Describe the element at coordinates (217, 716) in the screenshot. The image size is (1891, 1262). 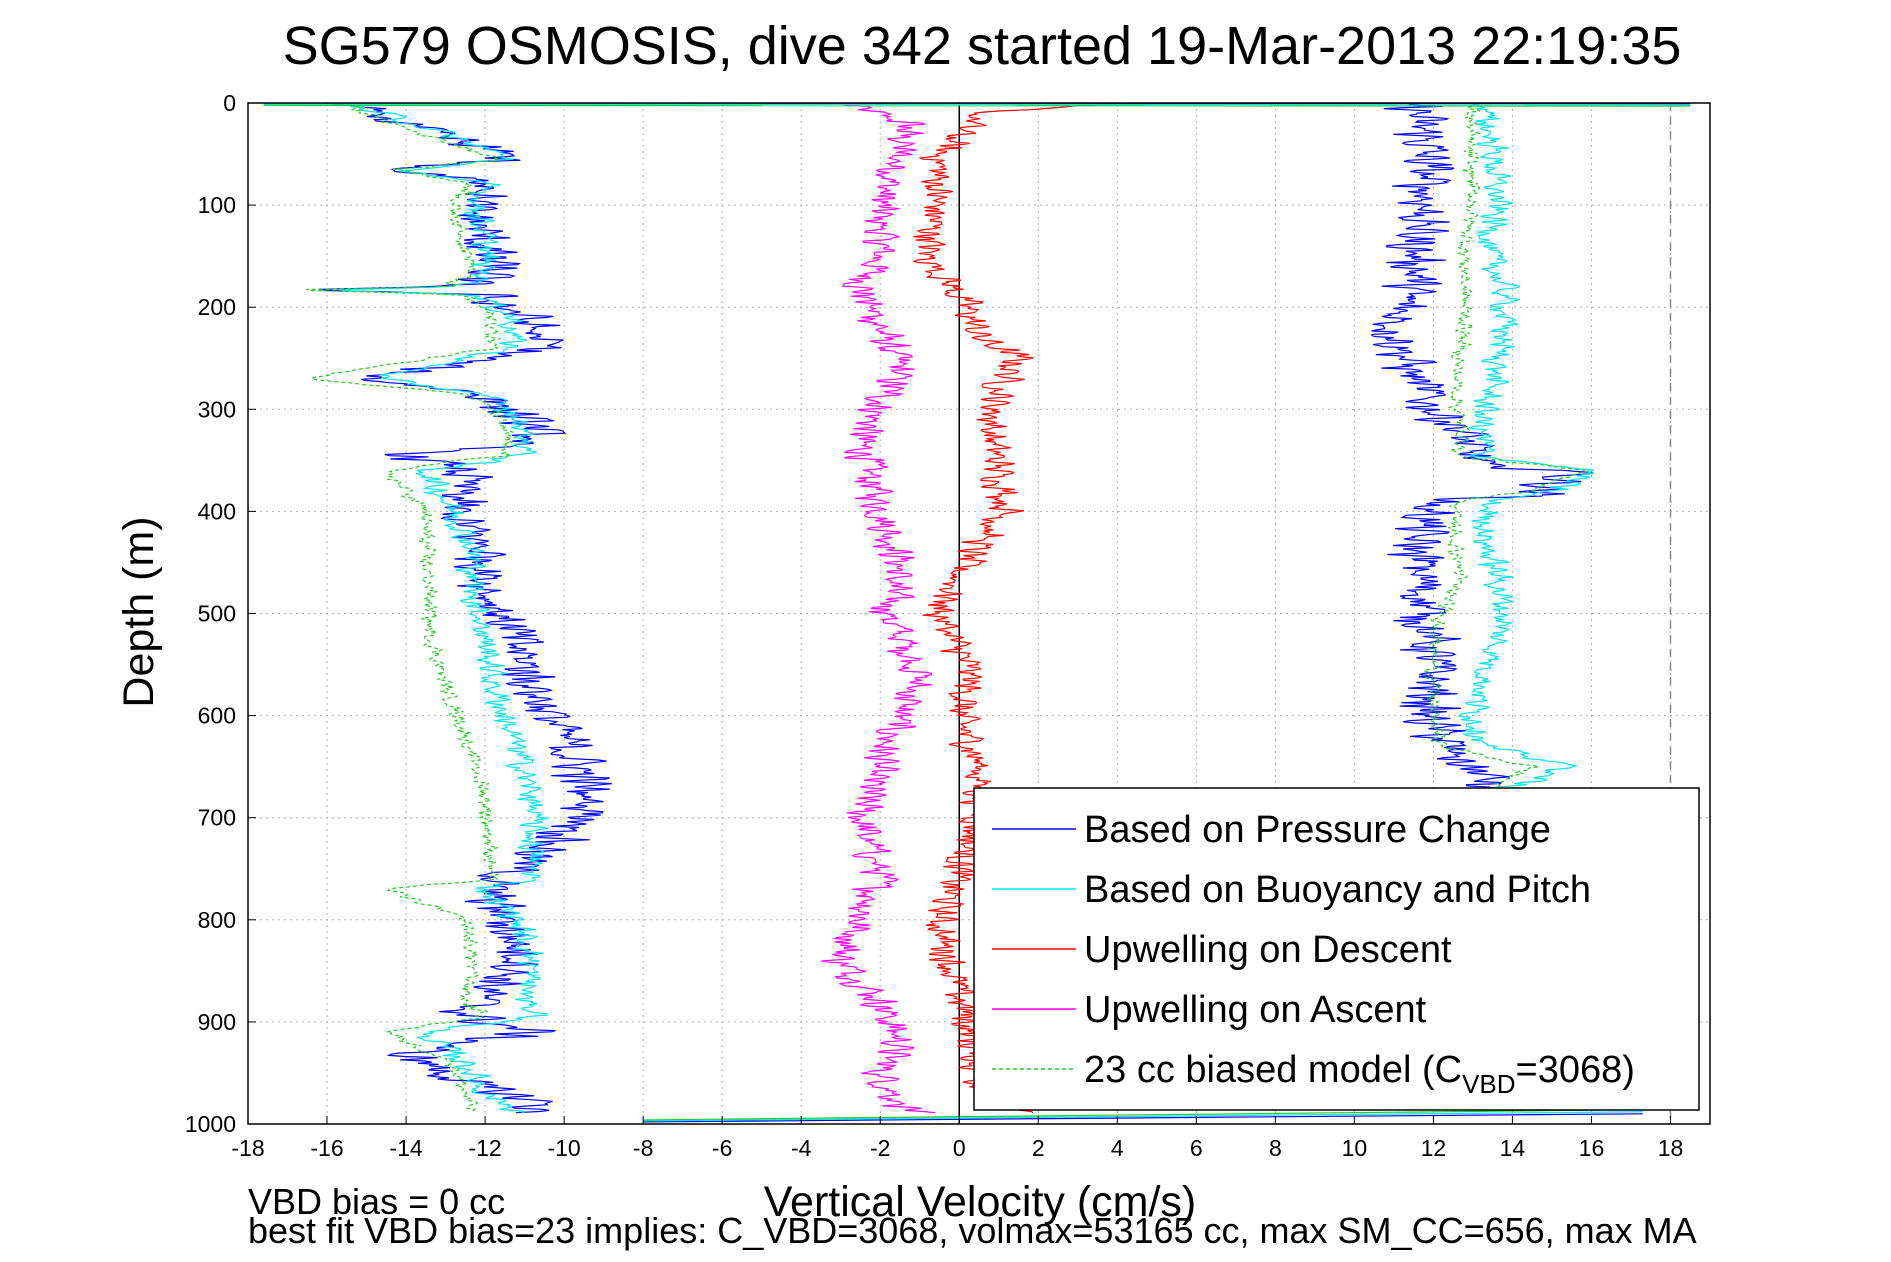
I see `y-tick-label: 600` at that location.